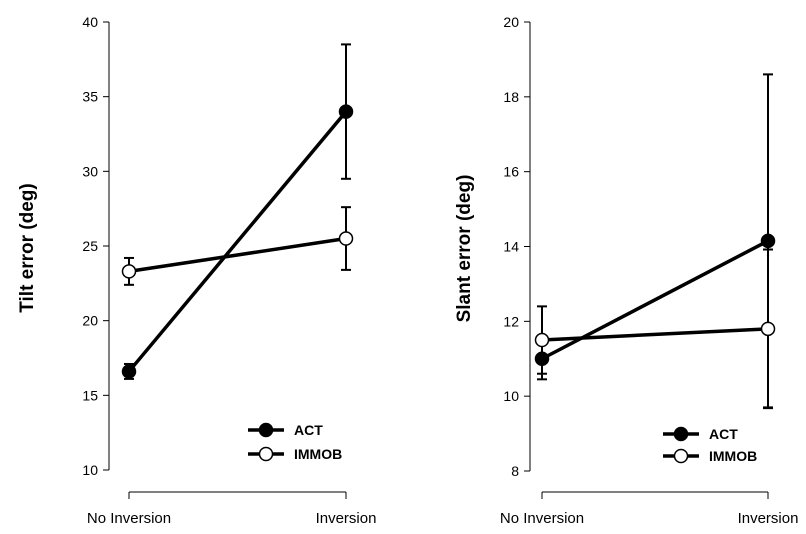 This screenshot has height=534, width=806. I want to click on y-axis-title: Slant error (deg), so click(464, 249).